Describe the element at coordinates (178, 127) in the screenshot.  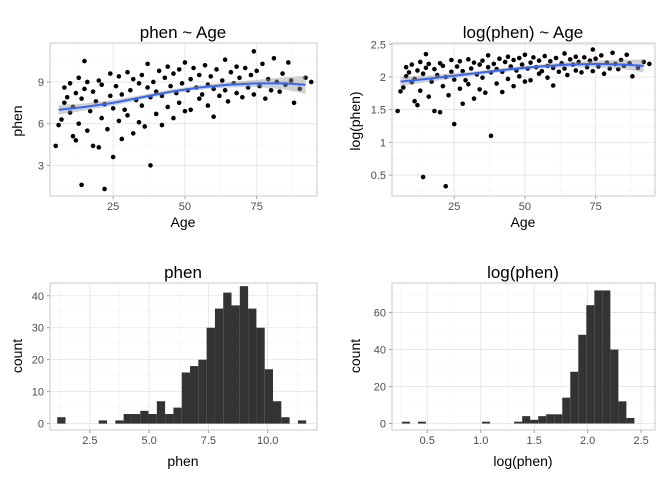
I see `plot-panel: 25 50 75 3 6 9` at that location.